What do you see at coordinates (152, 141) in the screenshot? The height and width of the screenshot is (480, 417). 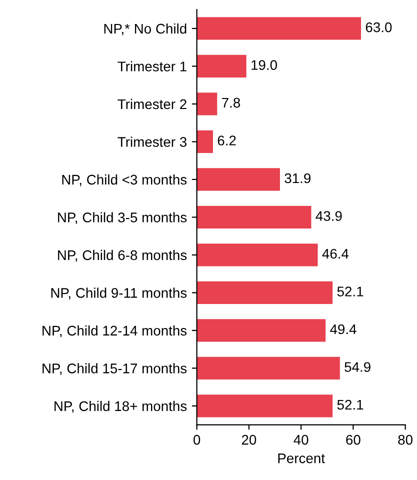 I see `y-tick-label: Trimester 3` at bounding box center [152, 141].